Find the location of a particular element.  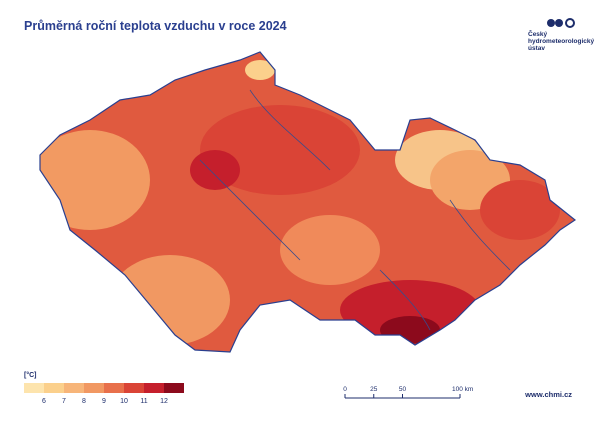

logo-ring is located at coordinates (570, 23).